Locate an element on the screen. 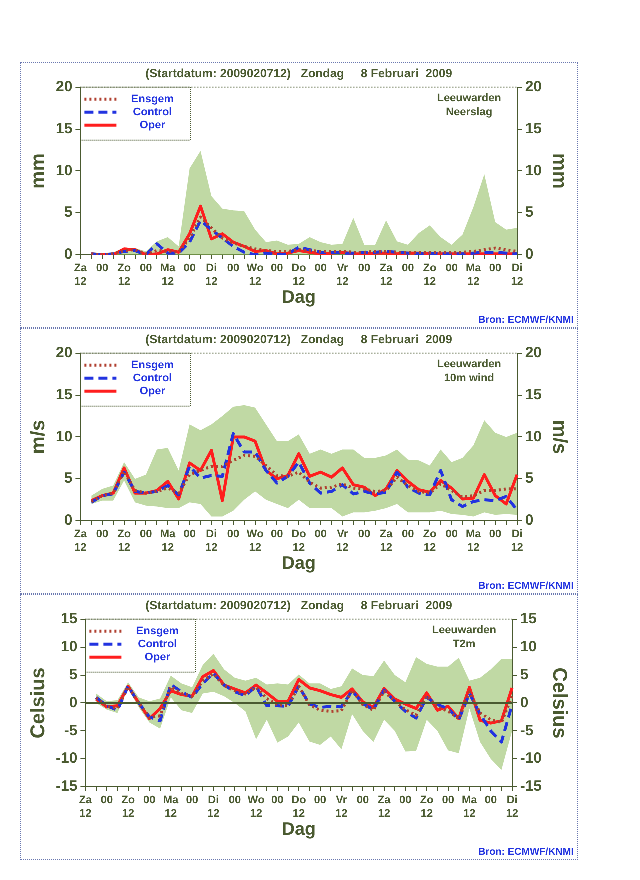 The width and height of the screenshot is (640, 880). y2-axis-title: mm is located at coordinates (559, 171).